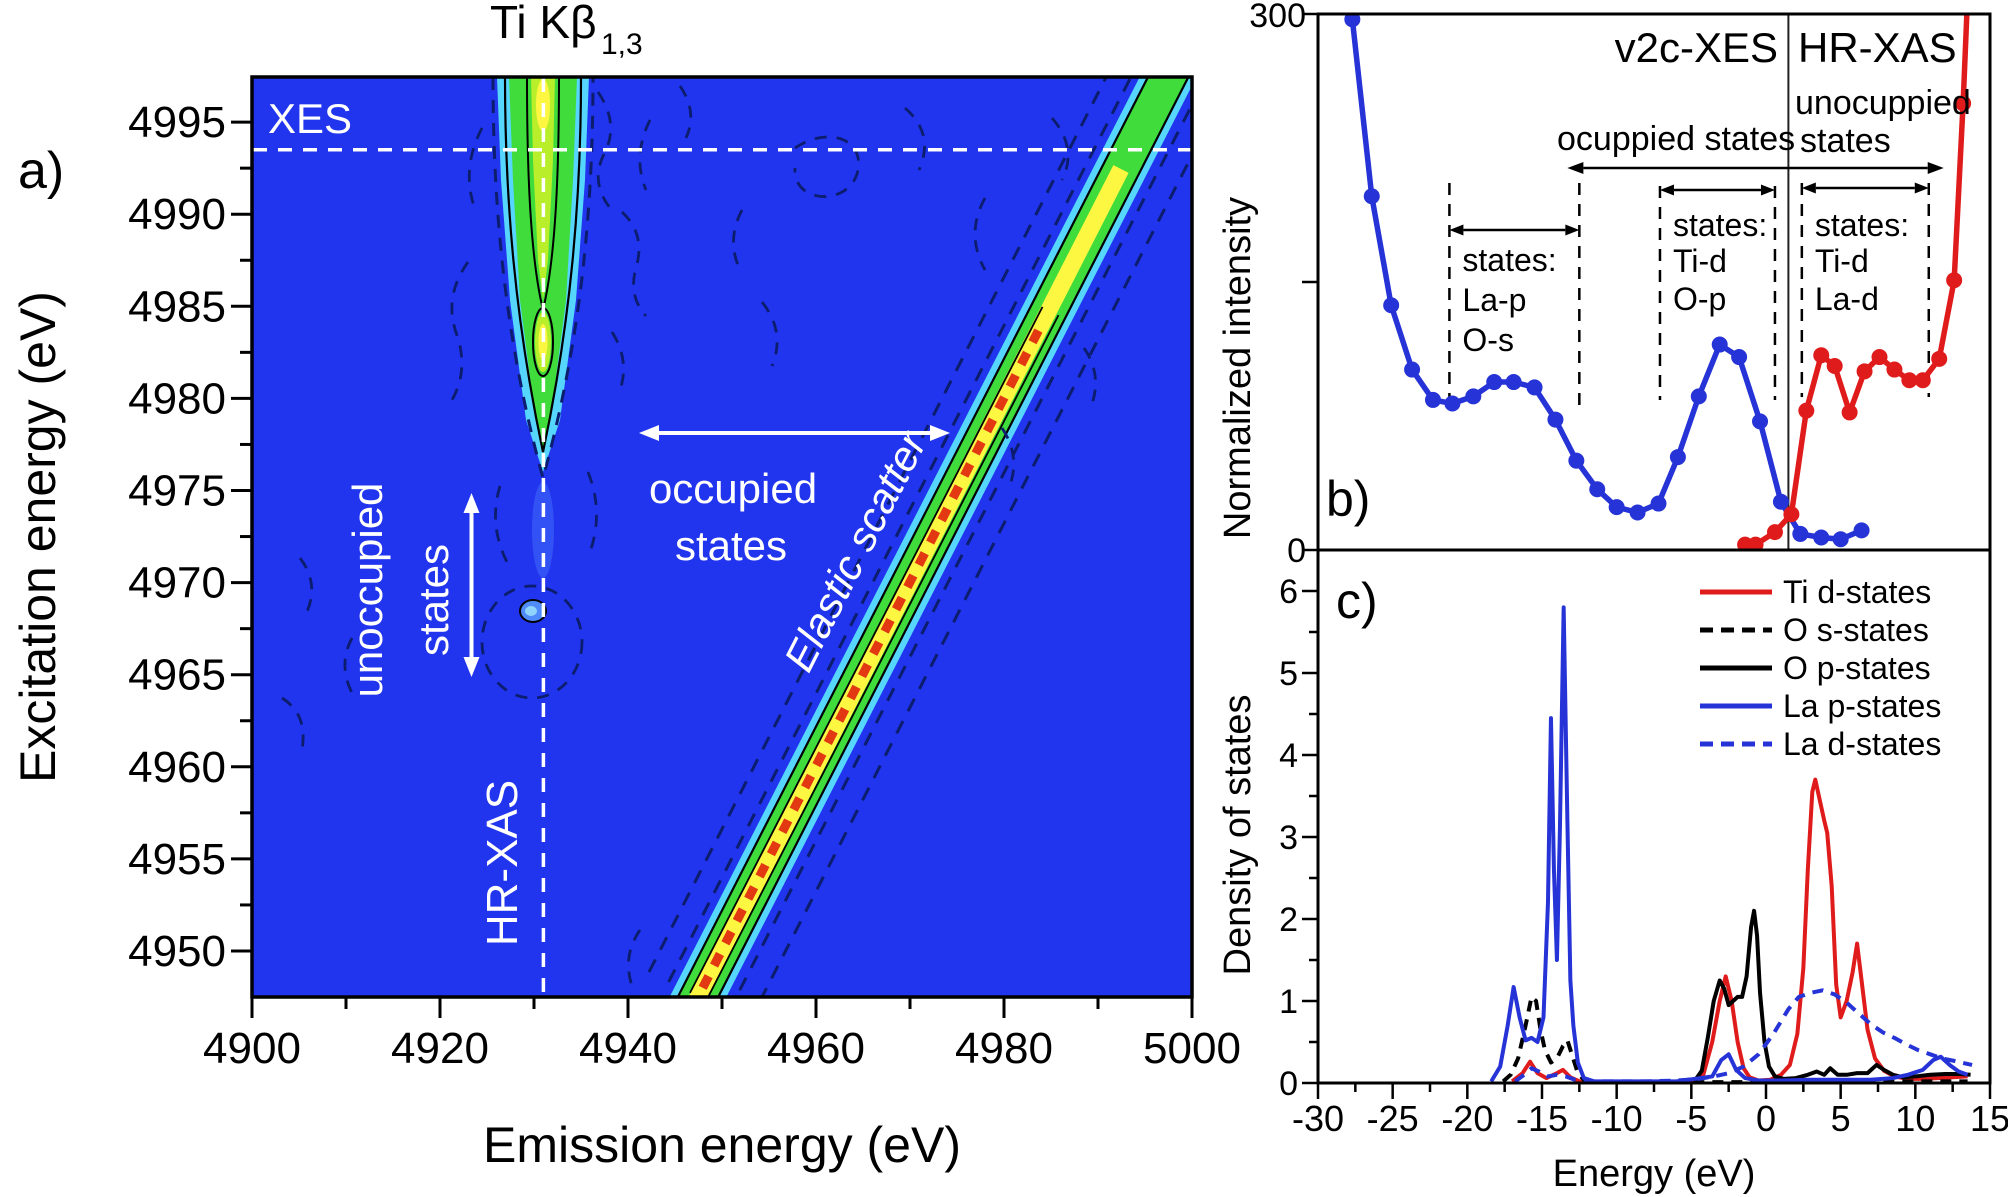  Describe the element at coordinates (1393, 1118) in the screenshot. I see `tick-label: -25` at that location.